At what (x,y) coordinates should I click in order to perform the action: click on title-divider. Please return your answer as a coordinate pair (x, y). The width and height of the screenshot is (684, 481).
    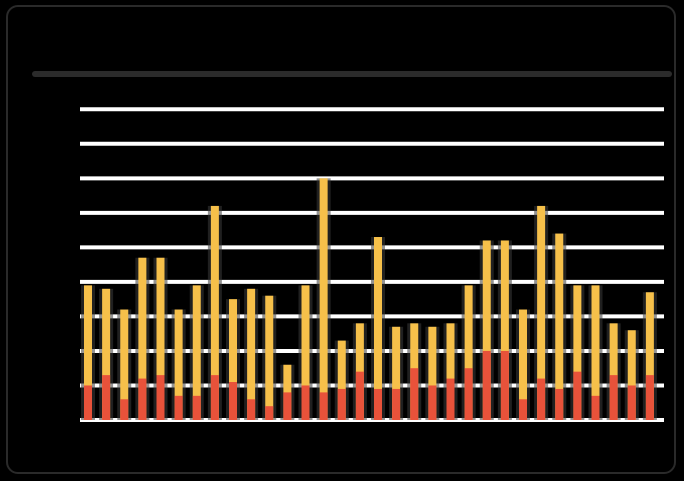
    Looking at the image, I should click on (352, 74).